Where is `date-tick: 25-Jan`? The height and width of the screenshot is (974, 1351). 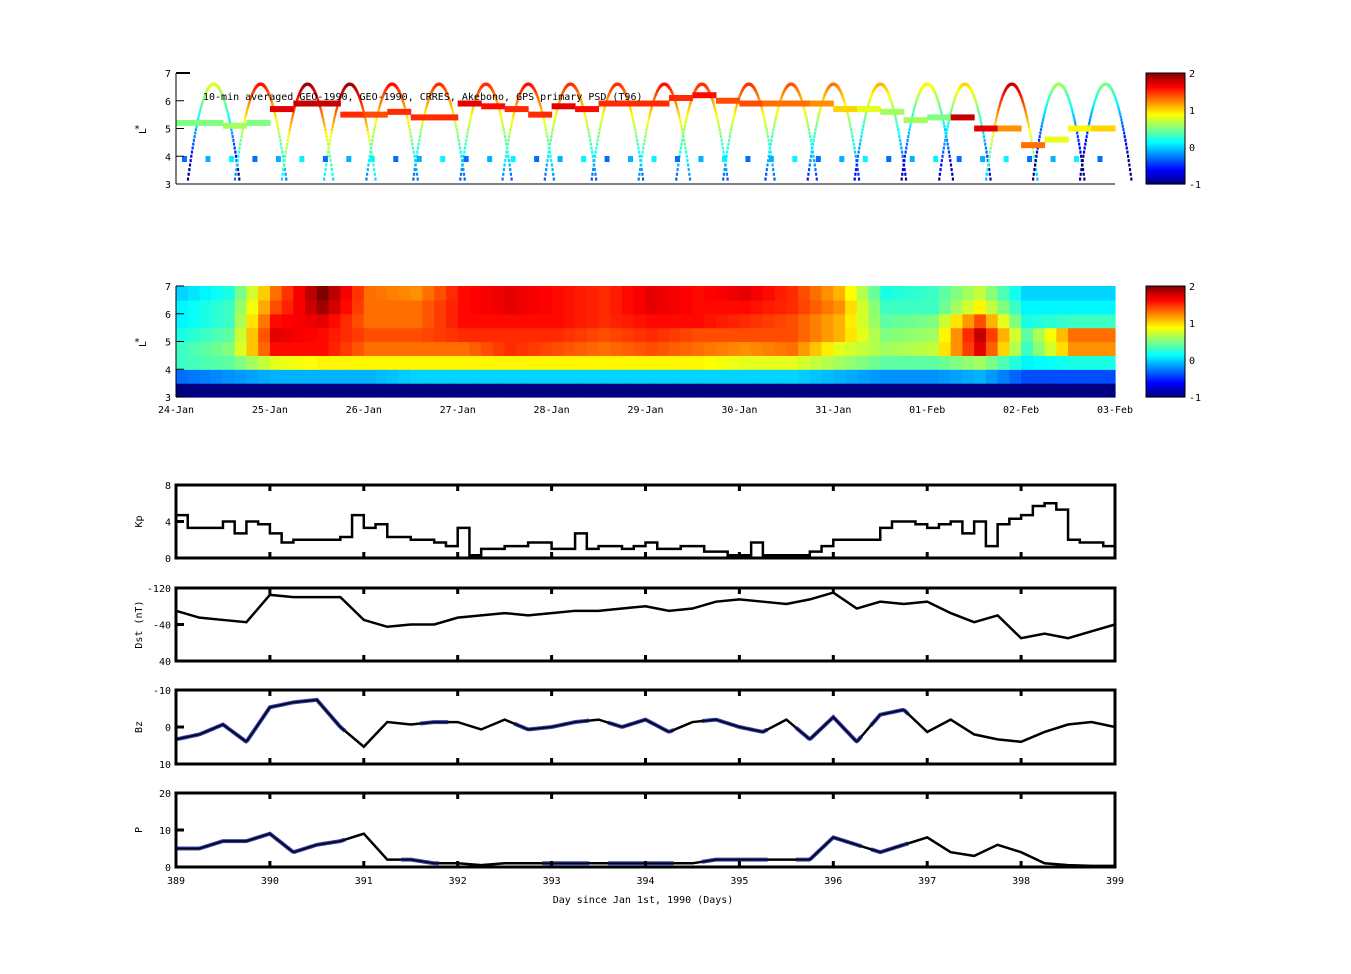
date-tick: 25-Jan is located at coordinates (270, 410).